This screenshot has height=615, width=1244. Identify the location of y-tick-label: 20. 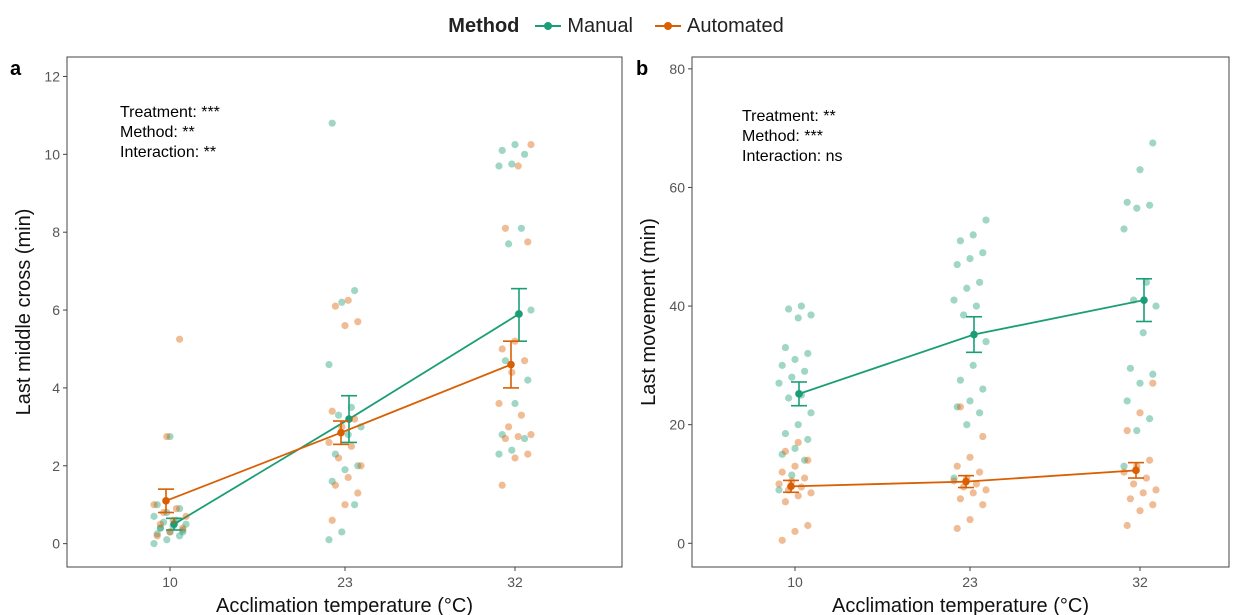
(677, 425).